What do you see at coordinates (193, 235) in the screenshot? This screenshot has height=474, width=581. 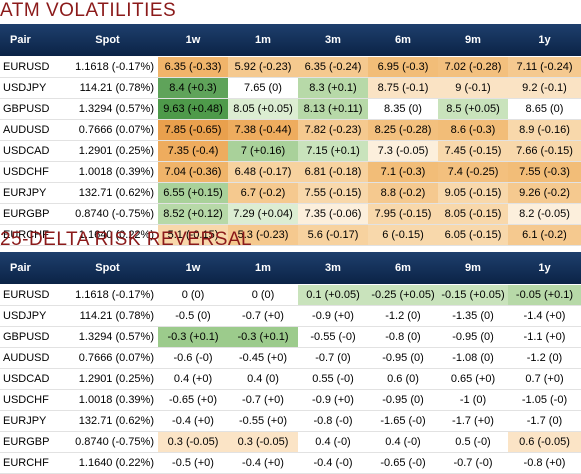 I see `value-cell: 5.1 (-0.15)` at bounding box center [193, 235].